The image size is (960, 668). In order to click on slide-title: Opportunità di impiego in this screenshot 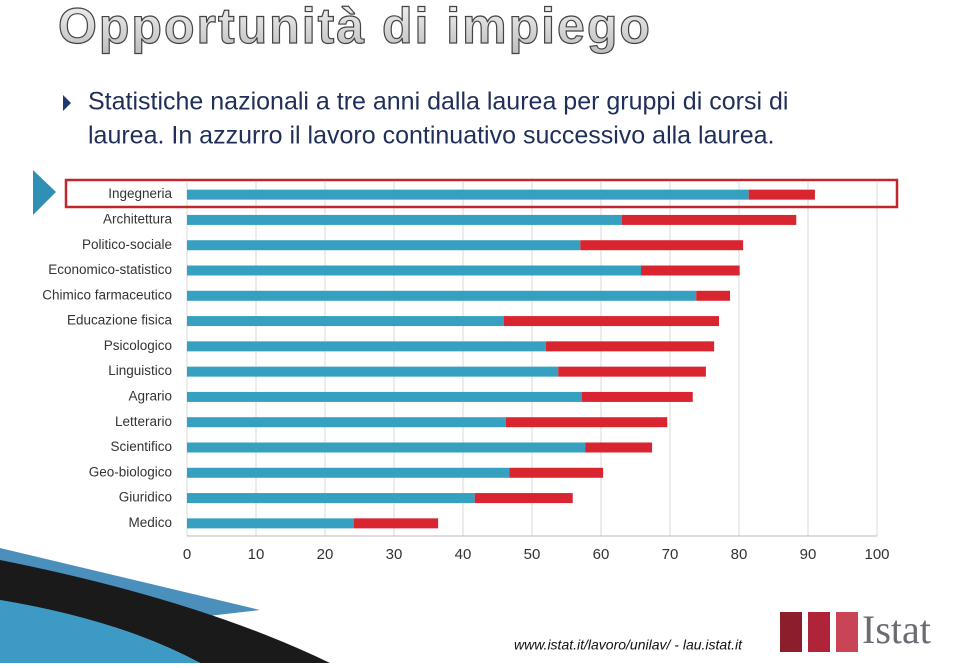, I will do `click(355, 27)`.